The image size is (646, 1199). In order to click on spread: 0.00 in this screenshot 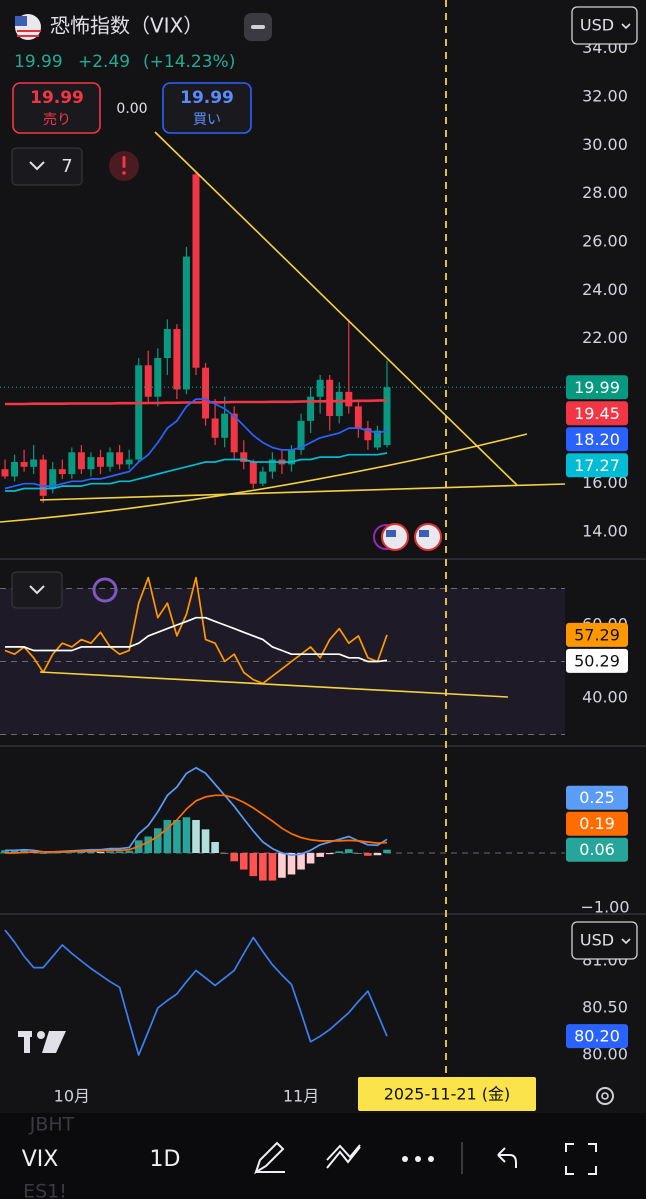, I will do `click(131, 109)`.